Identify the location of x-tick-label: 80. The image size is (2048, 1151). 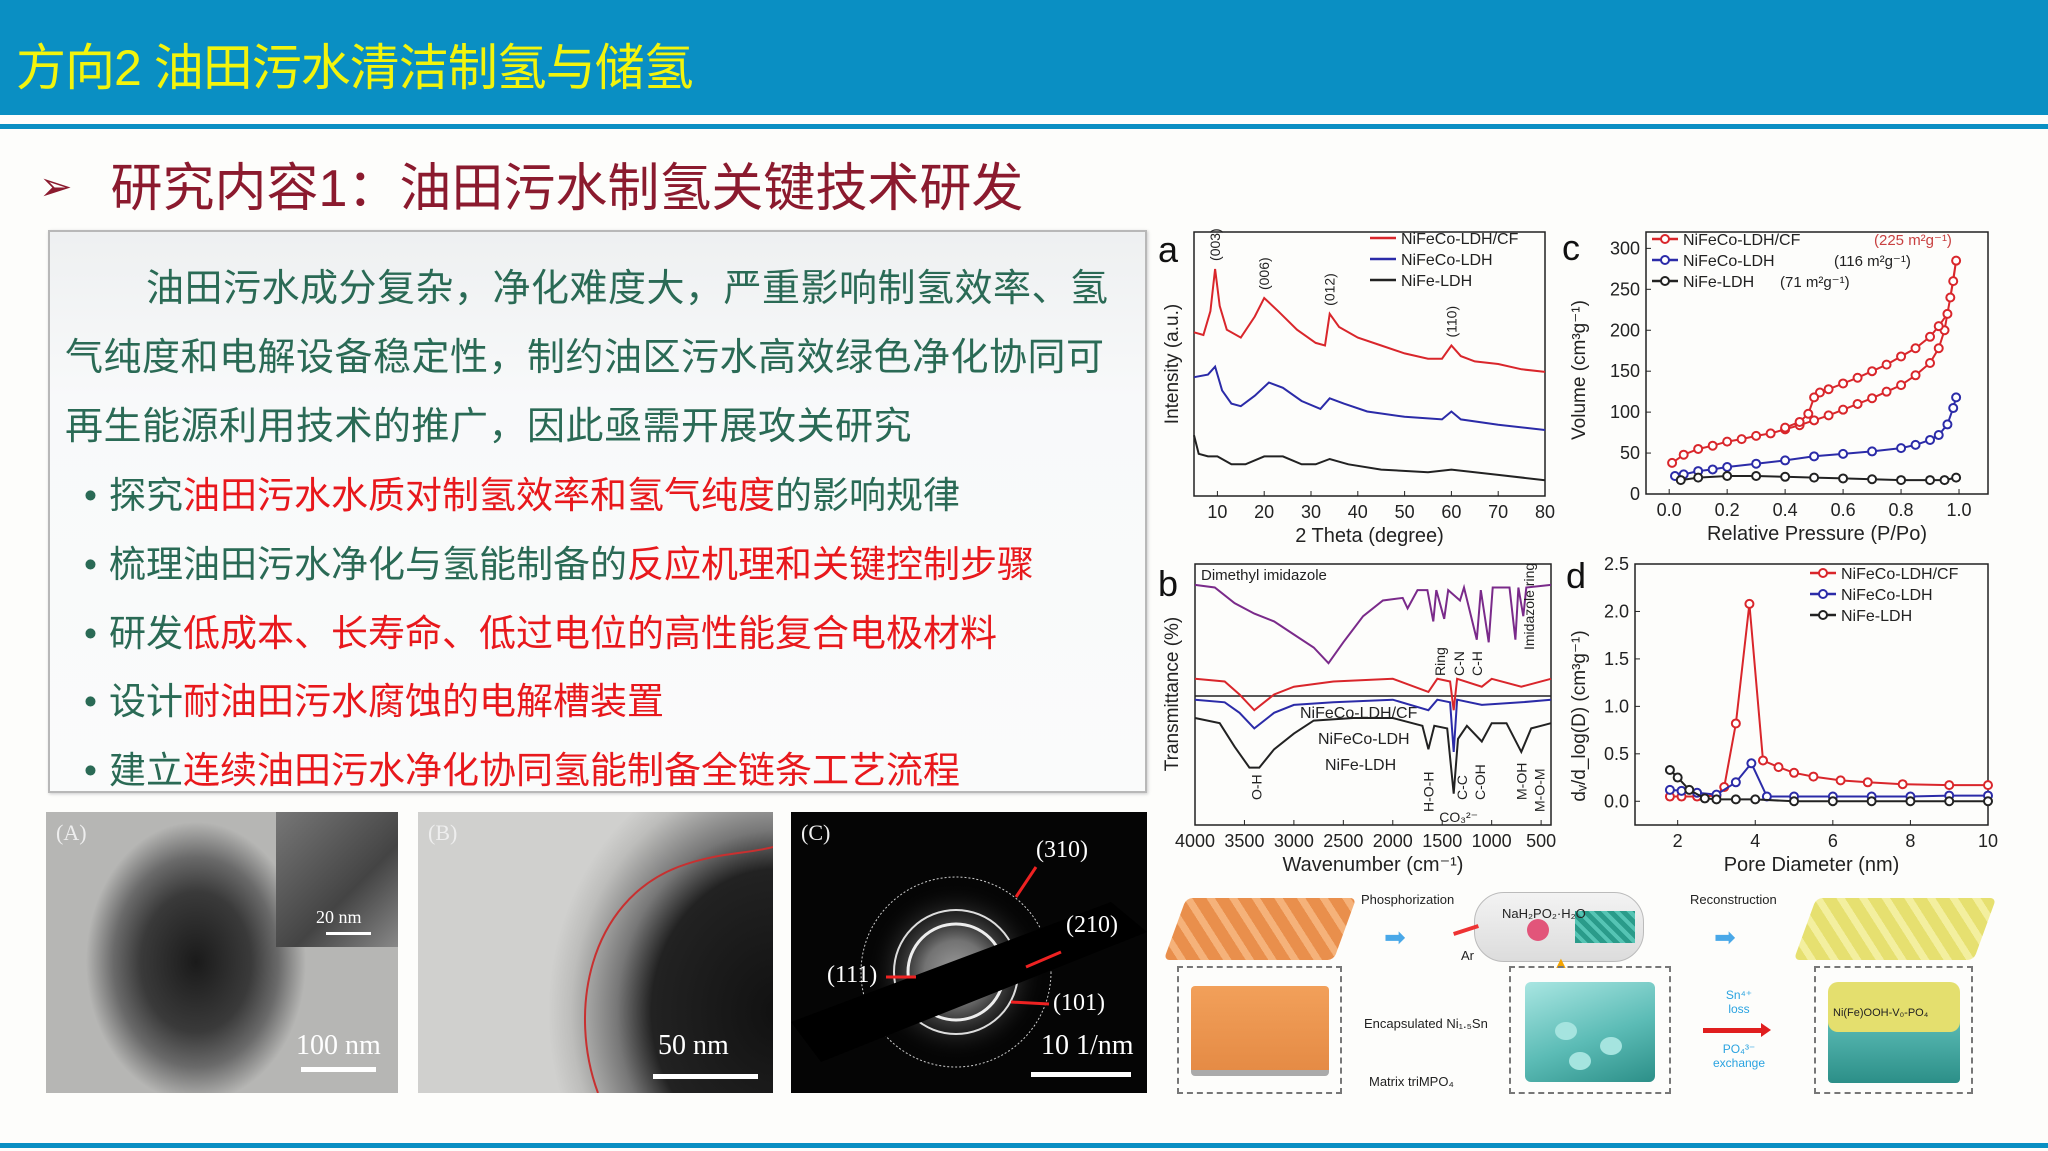
(1545, 512).